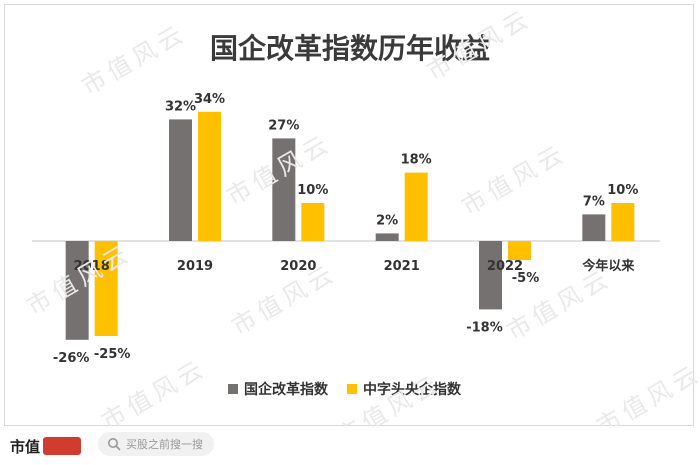 The image size is (700, 465). I want to click on data-label: 32%, so click(180, 106).